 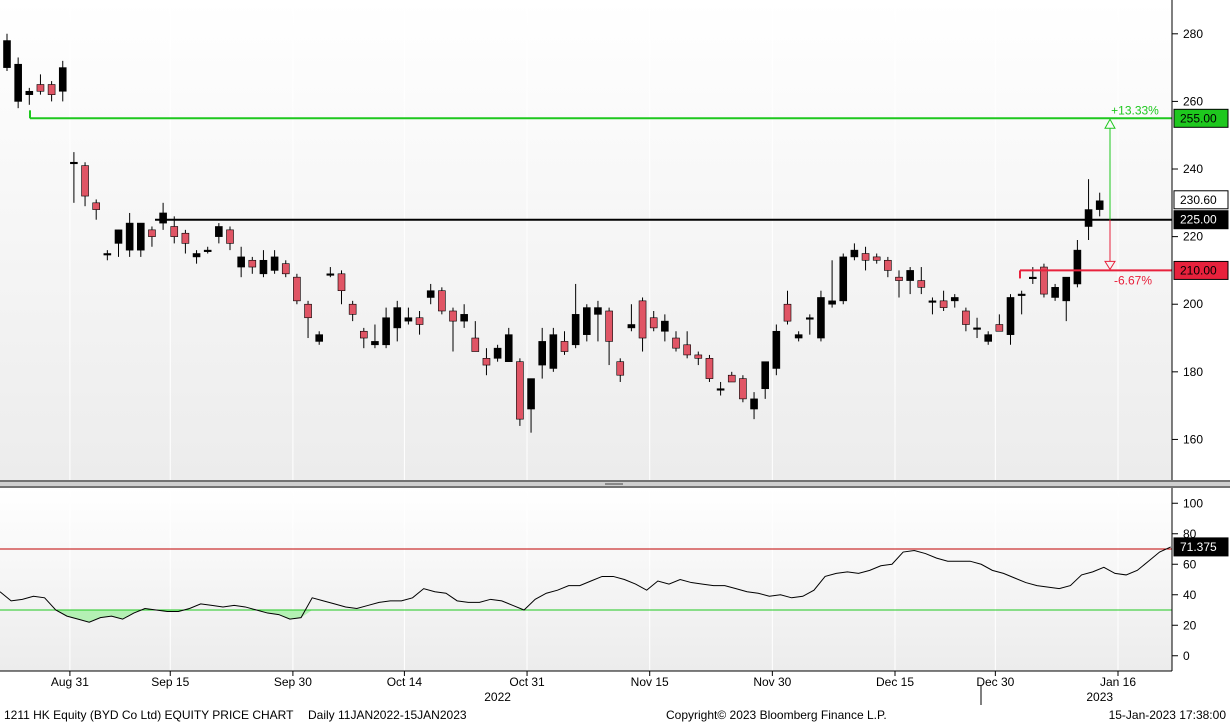 What do you see at coordinates (1198, 200) in the screenshot?
I see `last-price-tag-text: 230.60` at bounding box center [1198, 200].